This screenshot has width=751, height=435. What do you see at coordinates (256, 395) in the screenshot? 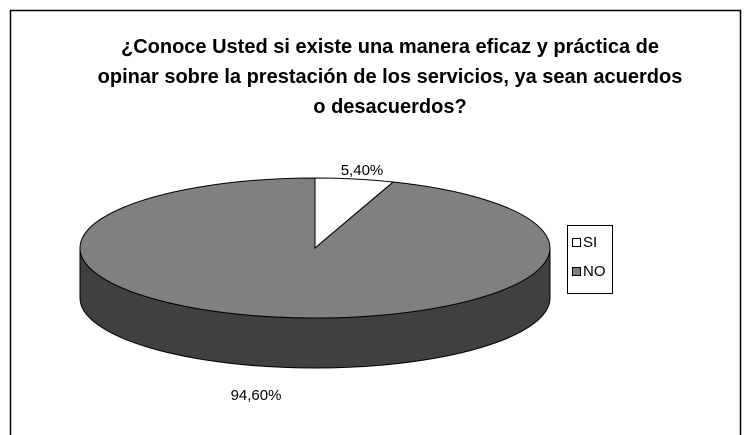
I see `data-label: 94,60%` at bounding box center [256, 395].